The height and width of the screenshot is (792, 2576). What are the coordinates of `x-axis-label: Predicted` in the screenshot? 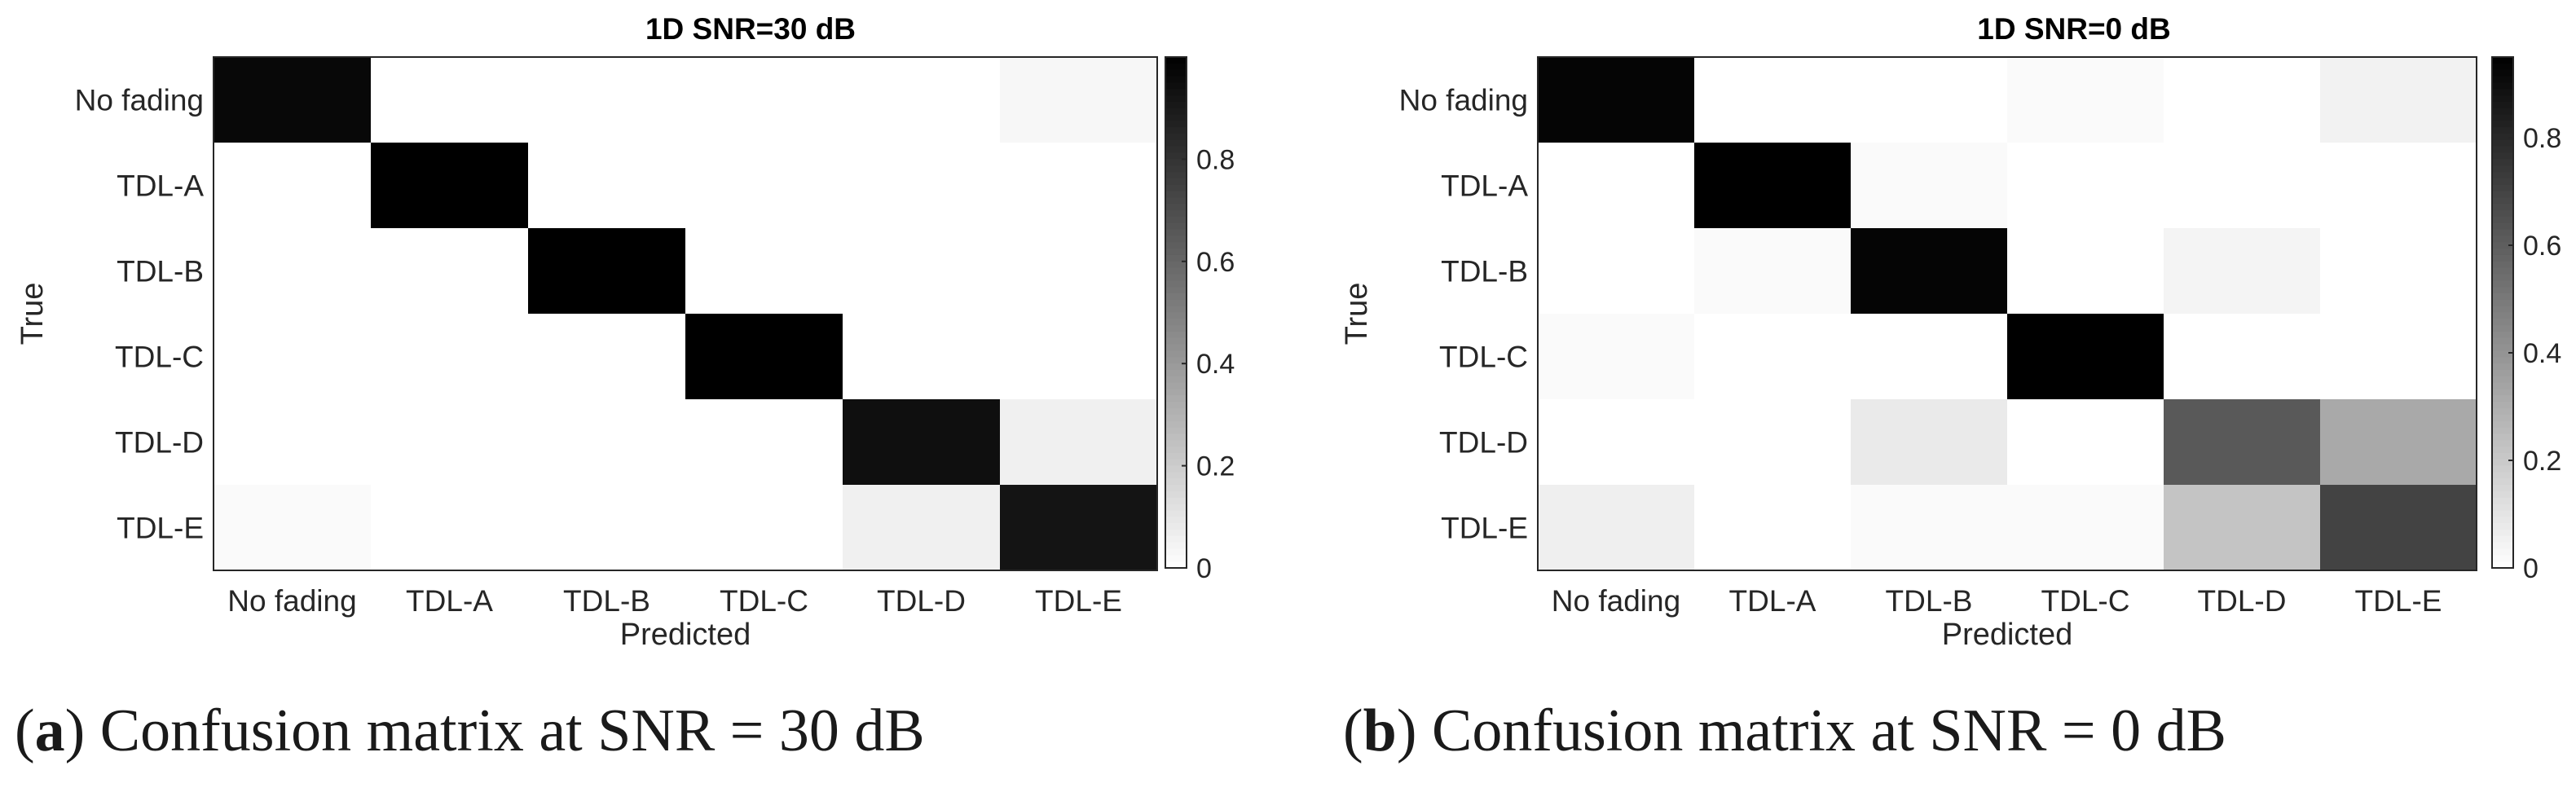 It's located at (686, 635).